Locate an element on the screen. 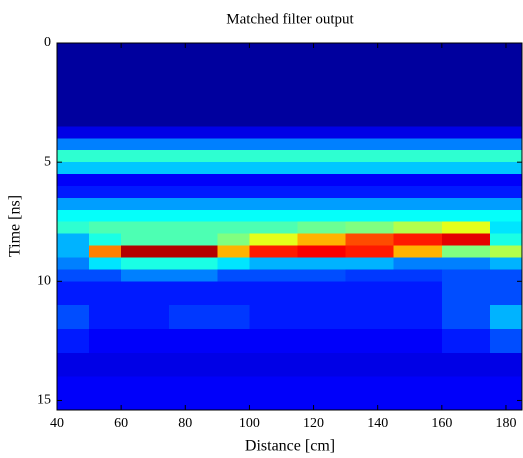 This screenshot has height=458, width=523. x-tick-label: 100 is located at coordinates (249, 423).